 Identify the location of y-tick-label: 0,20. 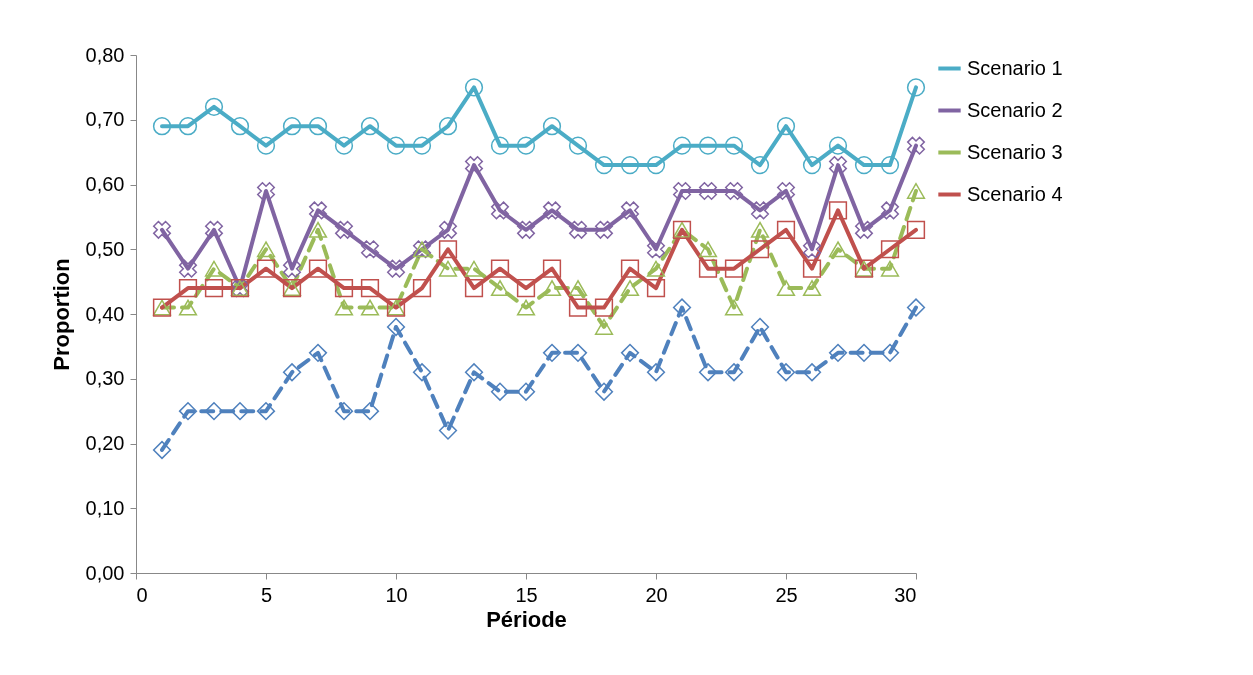
(105, 443).